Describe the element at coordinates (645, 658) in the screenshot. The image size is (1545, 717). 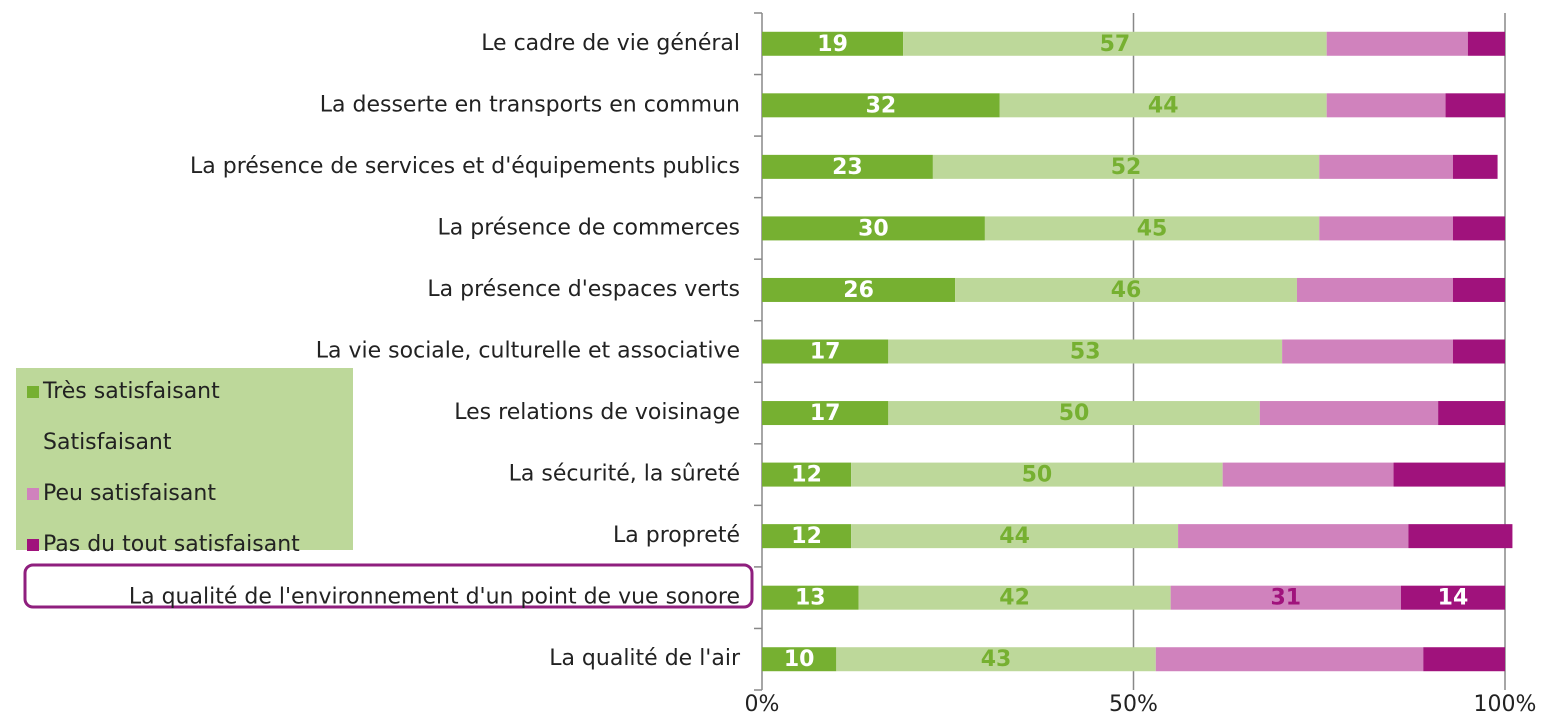
I see `category-label: La qualité de l'air` at that location.